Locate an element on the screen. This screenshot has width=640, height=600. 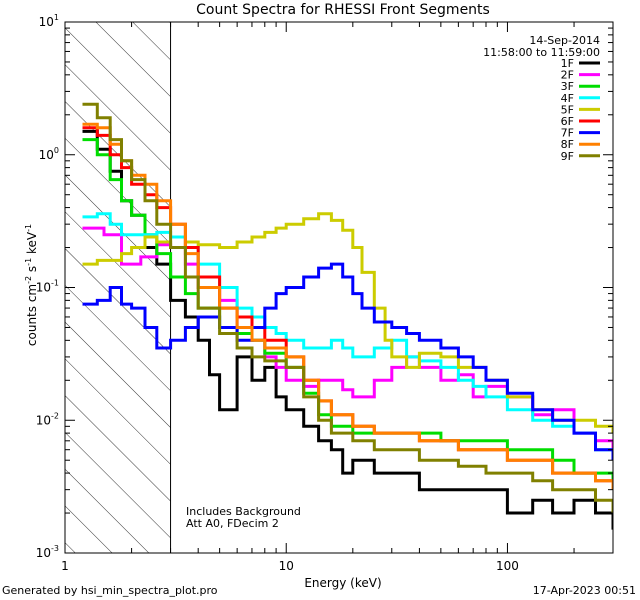
y-label-base: counts cm is located at coordinates (32, 315).